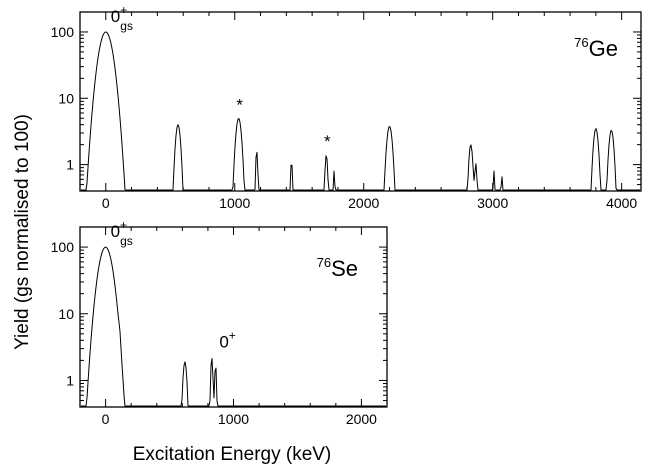 Image resolution: width=654 pixels, height=475 pixels. What do you see at coordinates (227, 340) in the screenshot?
I see `state-label: 0+` at bounding box center [227, 340].